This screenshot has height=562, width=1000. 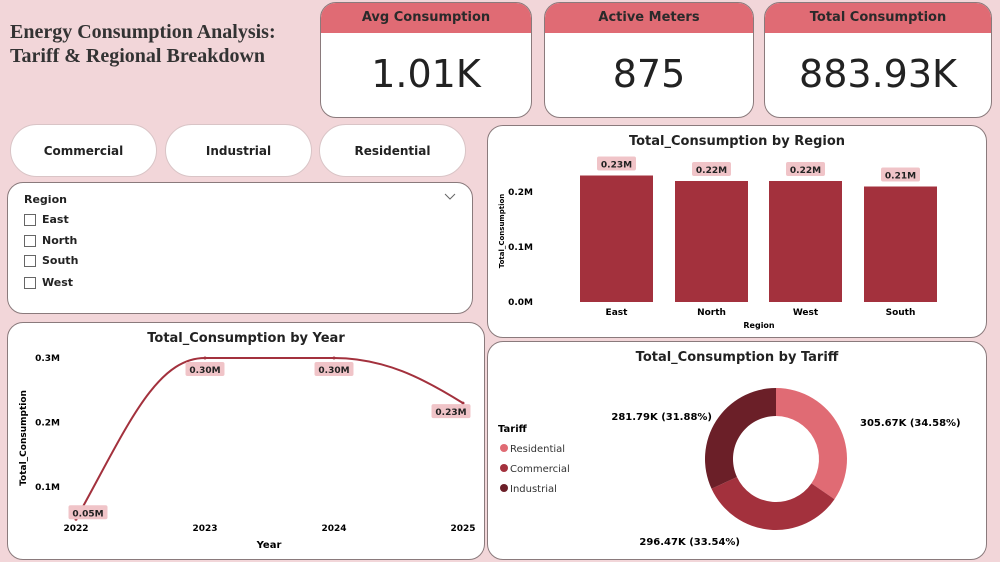 I want to click on kpi-label: Active Meters, so click(x=649, y=18).